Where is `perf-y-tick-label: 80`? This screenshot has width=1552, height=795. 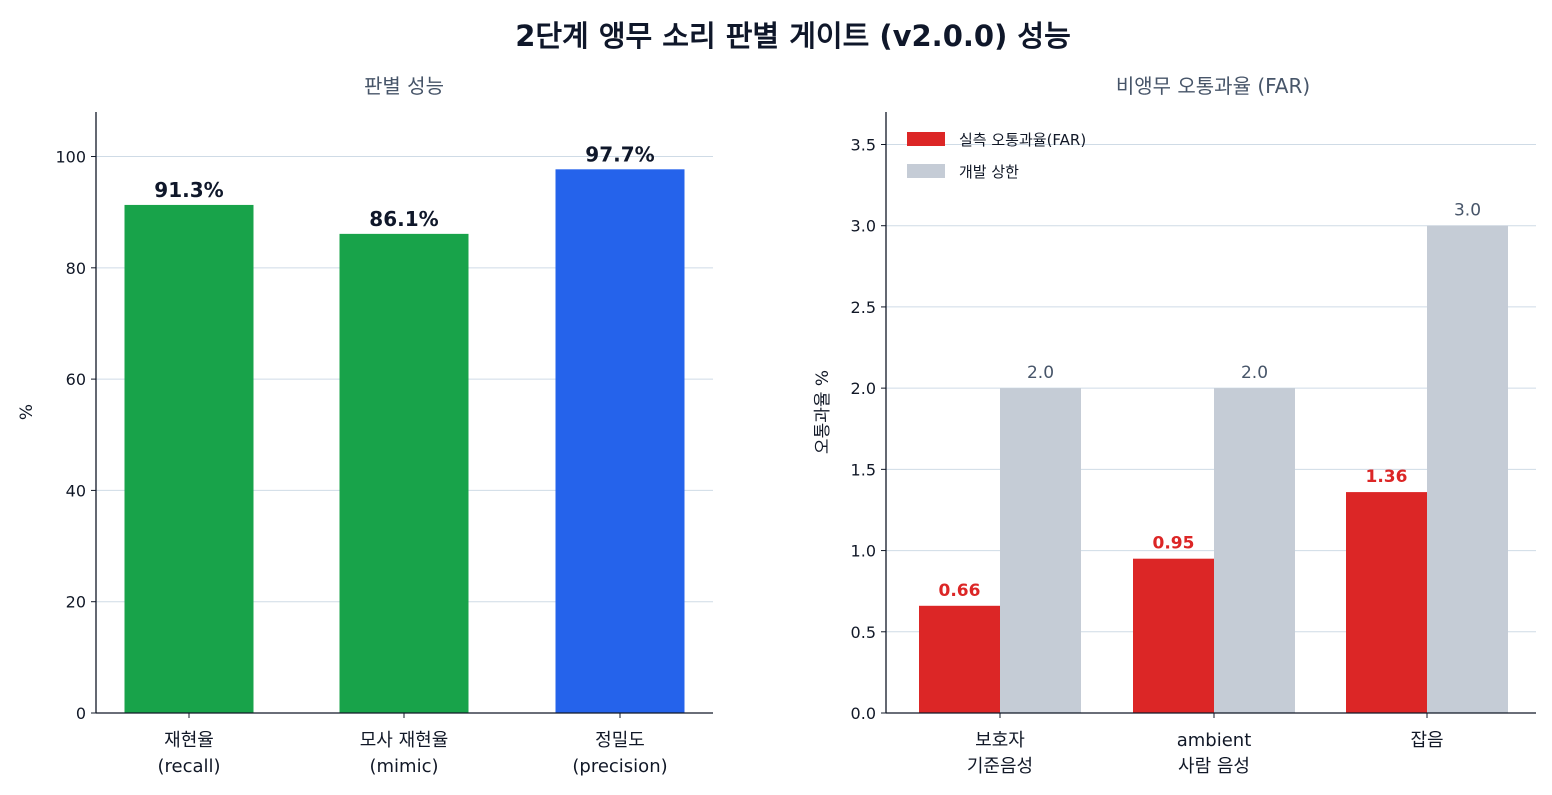 perf-y-tick-label: 80 is located at coordinates (76, 268).